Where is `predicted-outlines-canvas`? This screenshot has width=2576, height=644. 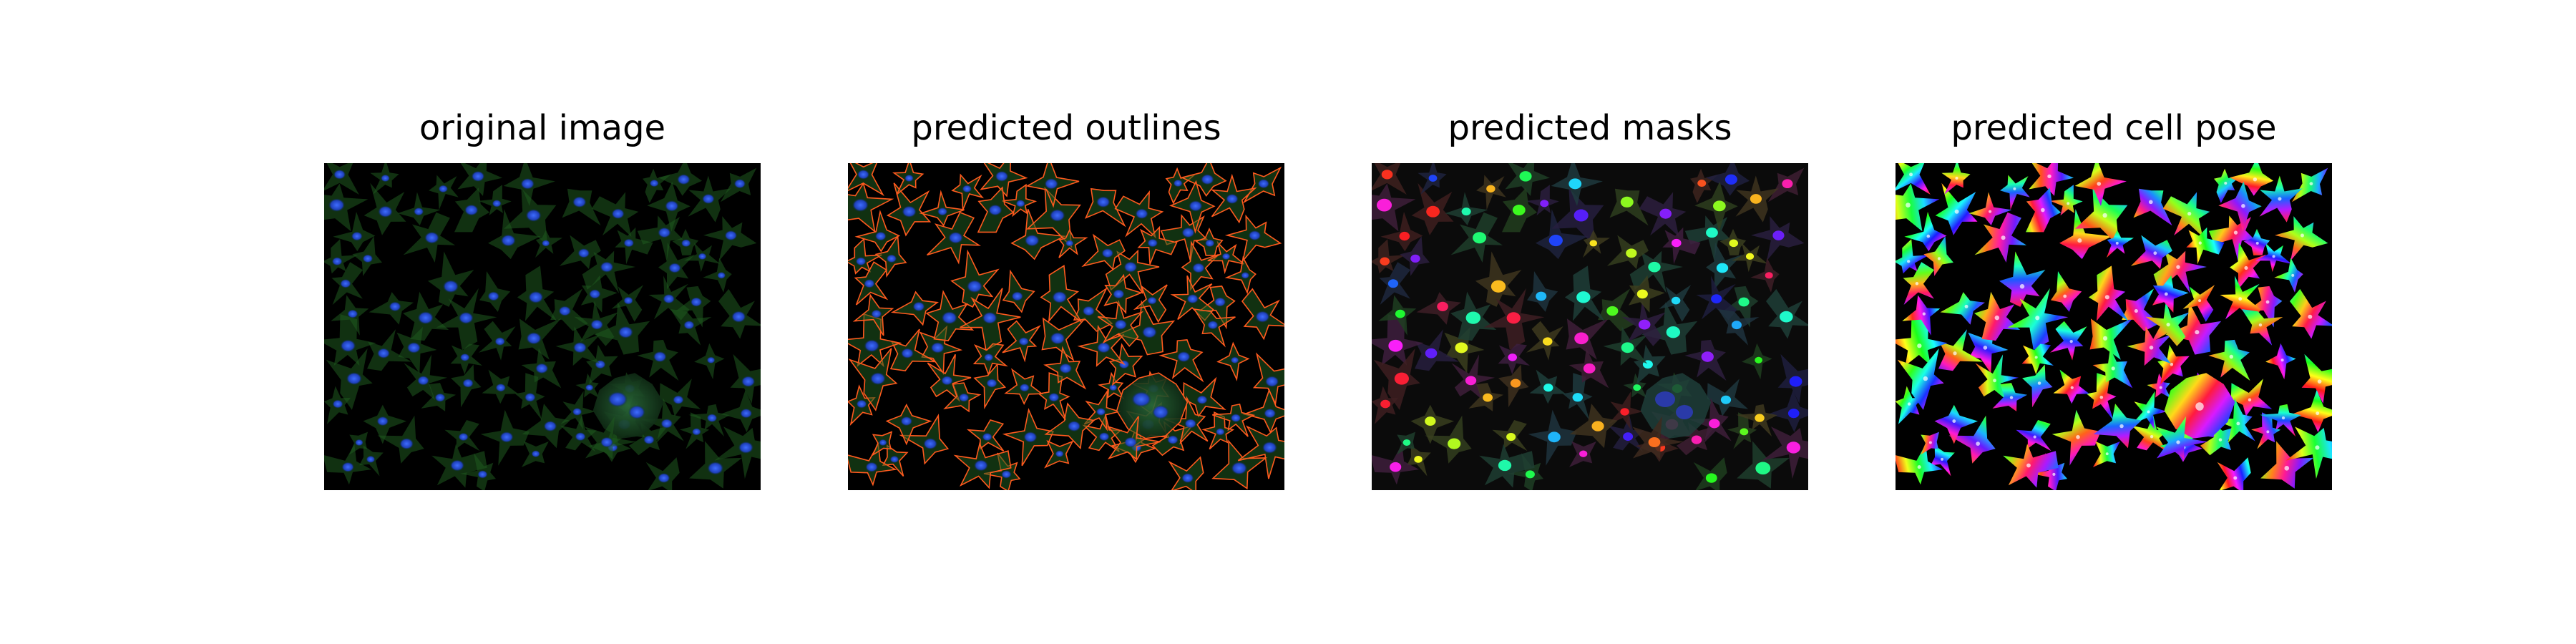
predicted-outlines-canvas is located at coordinates (1066, 326).